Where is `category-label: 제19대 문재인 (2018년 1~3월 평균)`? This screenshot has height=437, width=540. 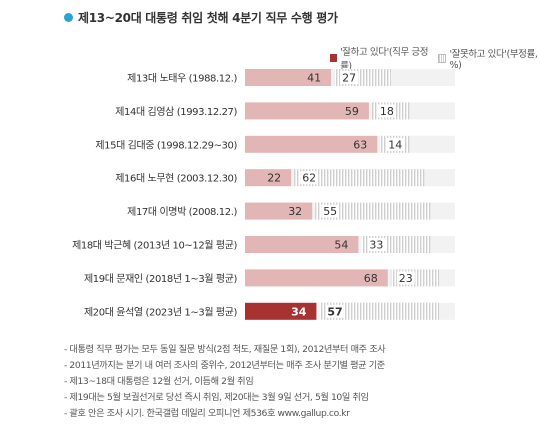 category-label: 제19대 문재인 (2018년 1~3월 평균) is located at coordinates (160, 279).